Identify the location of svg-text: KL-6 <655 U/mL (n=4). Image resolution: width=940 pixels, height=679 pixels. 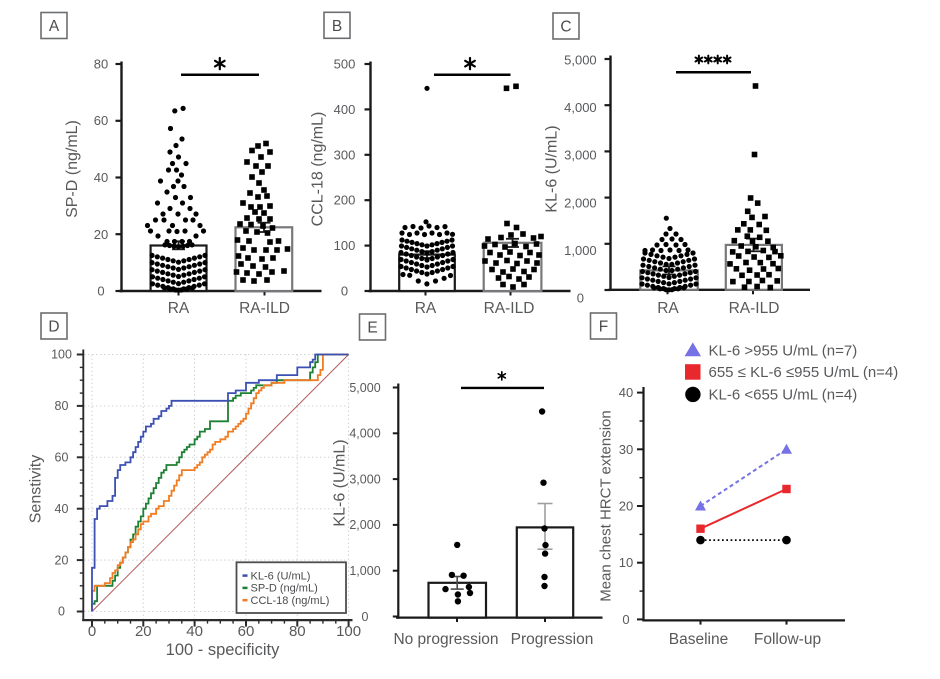
(783, 394).